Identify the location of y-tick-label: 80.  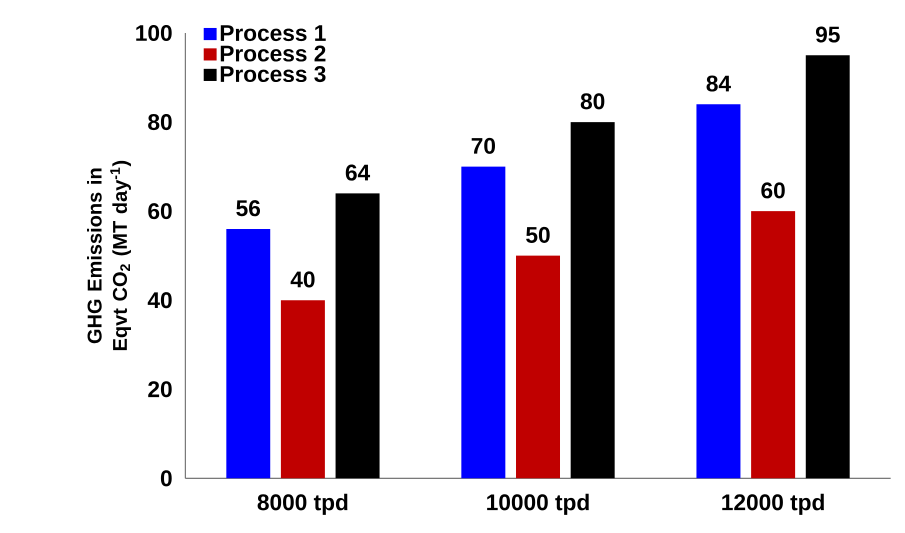
(160, 122).